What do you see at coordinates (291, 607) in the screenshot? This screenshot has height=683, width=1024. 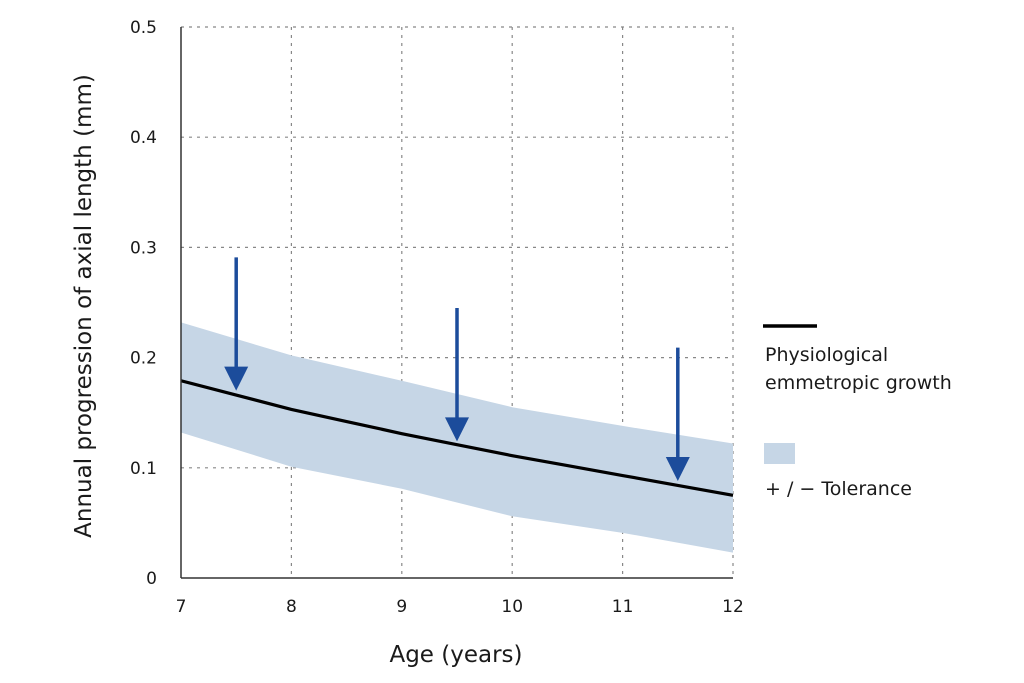 I see `x-tick-label: 8` at bounding box center [291, 607].